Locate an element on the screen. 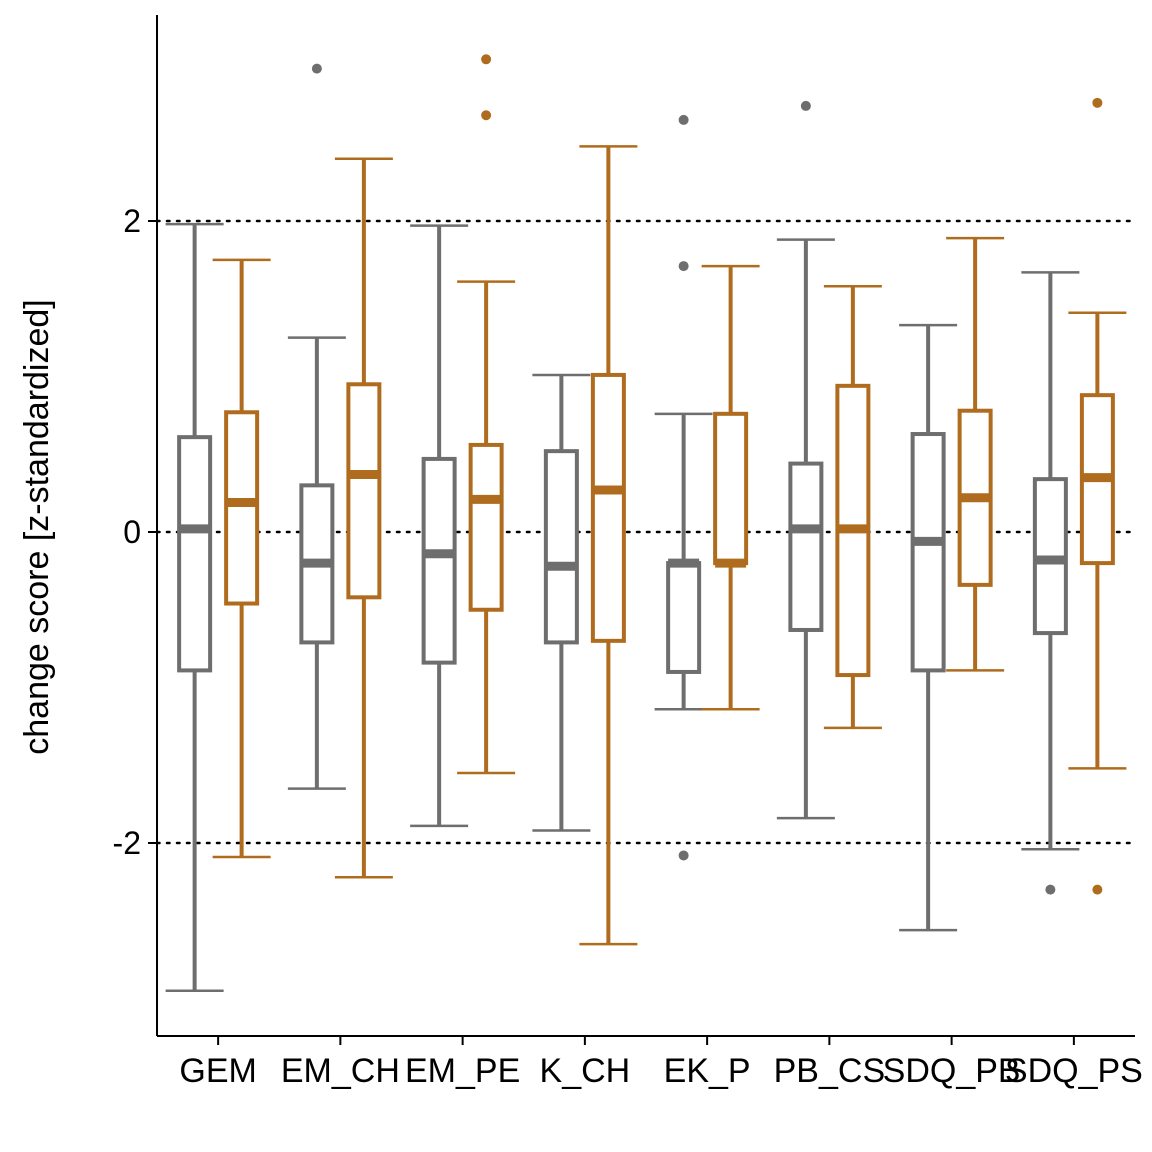  x-tick-label: K_CH is located at coordinates (585, 1071).